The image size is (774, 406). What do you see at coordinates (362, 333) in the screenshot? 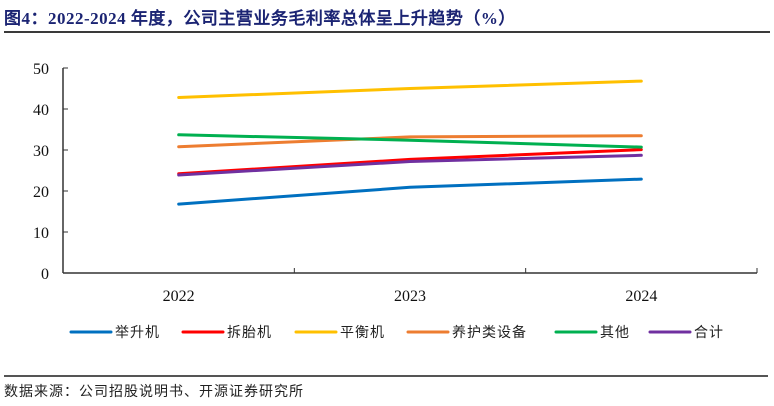
I see `legend-label: 平衡机` at bounding box center [362, 333].